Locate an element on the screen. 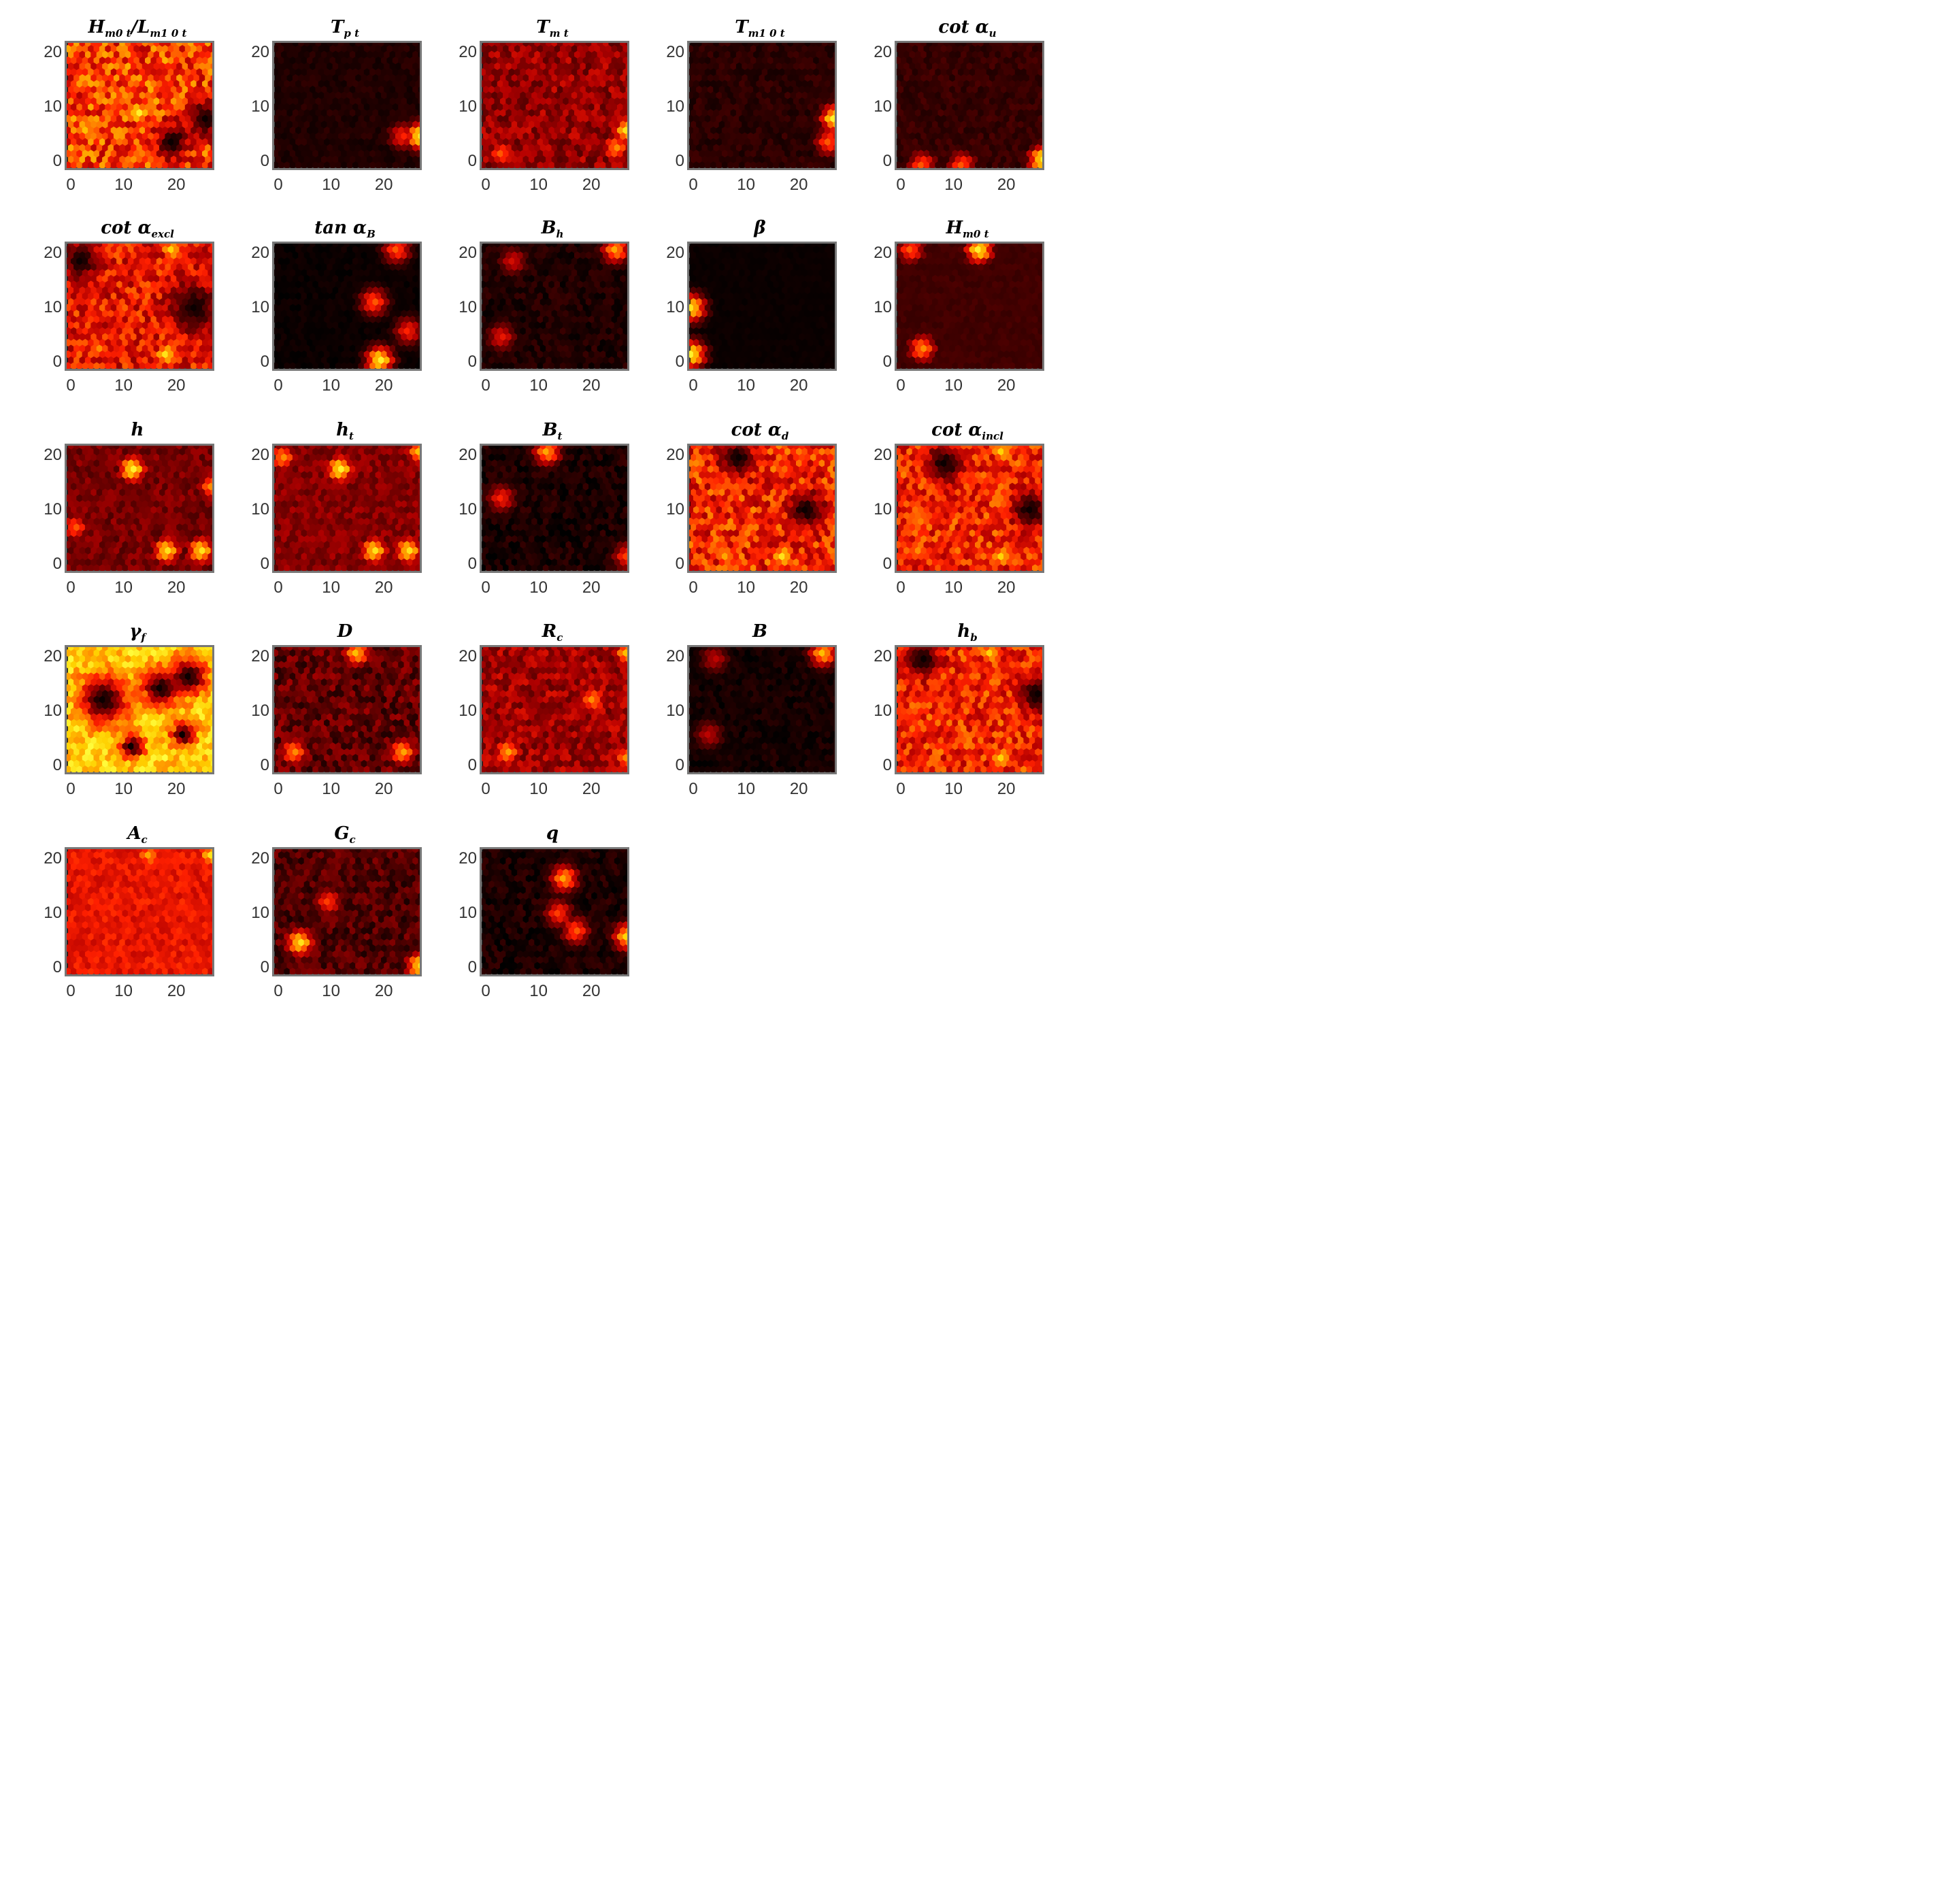 This screenshot has height=1878, width=1960. y-tick-label: 10 is located at coordinates (260, 106).